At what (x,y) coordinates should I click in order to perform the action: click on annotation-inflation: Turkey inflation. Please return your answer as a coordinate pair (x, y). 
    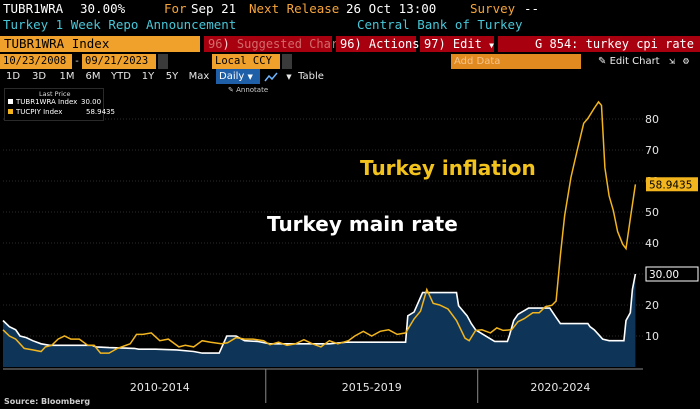
    Looking at the image, I should click on (448, 168).